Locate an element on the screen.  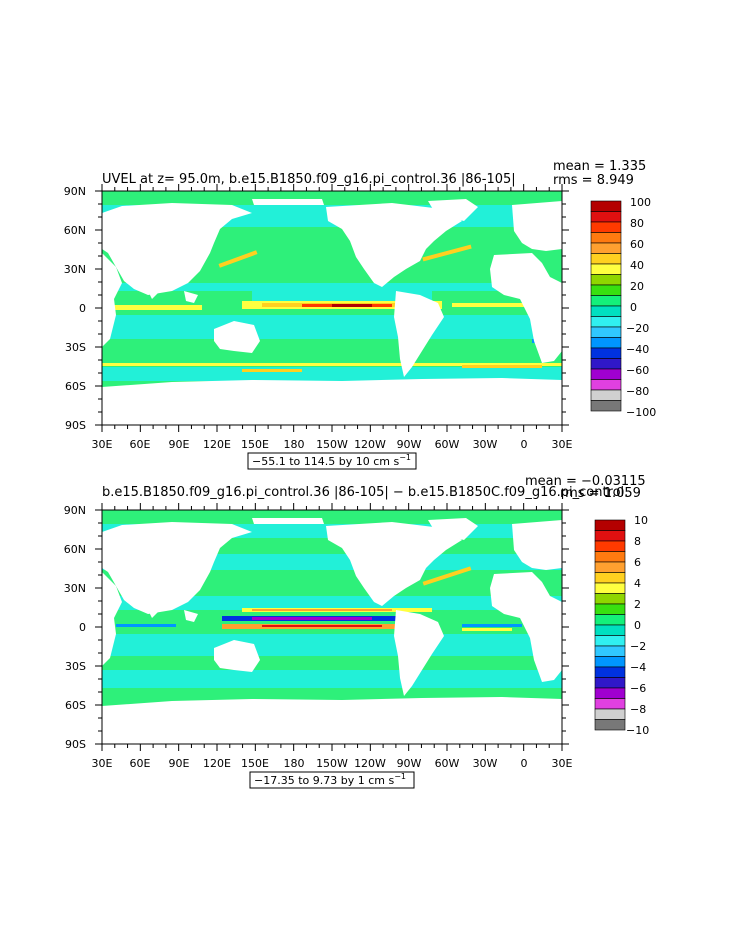
colorbar-label: 8 is located at coordinates (637, 541).